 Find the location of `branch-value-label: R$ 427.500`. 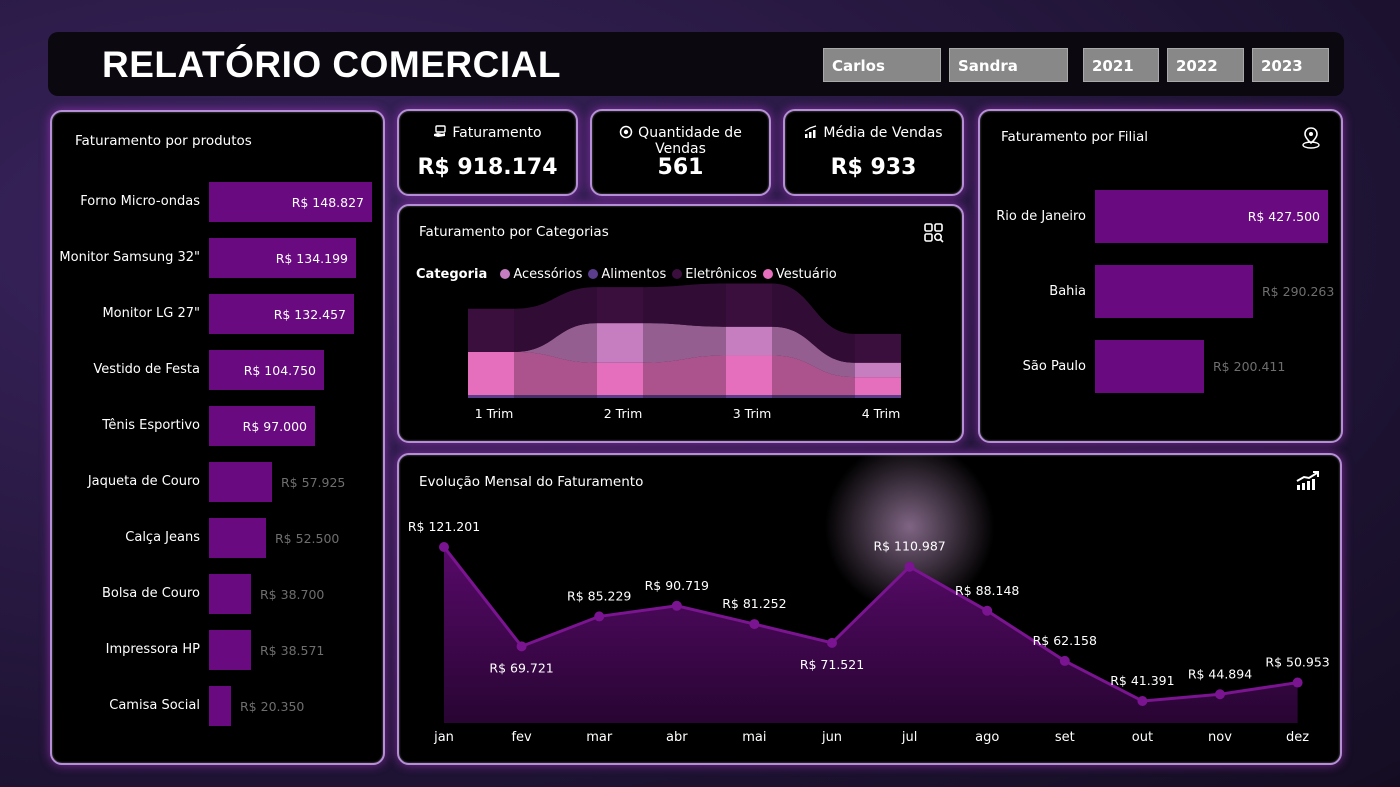

branch-value-label: R$ 427.500 is located at coordinates (1283, 216).